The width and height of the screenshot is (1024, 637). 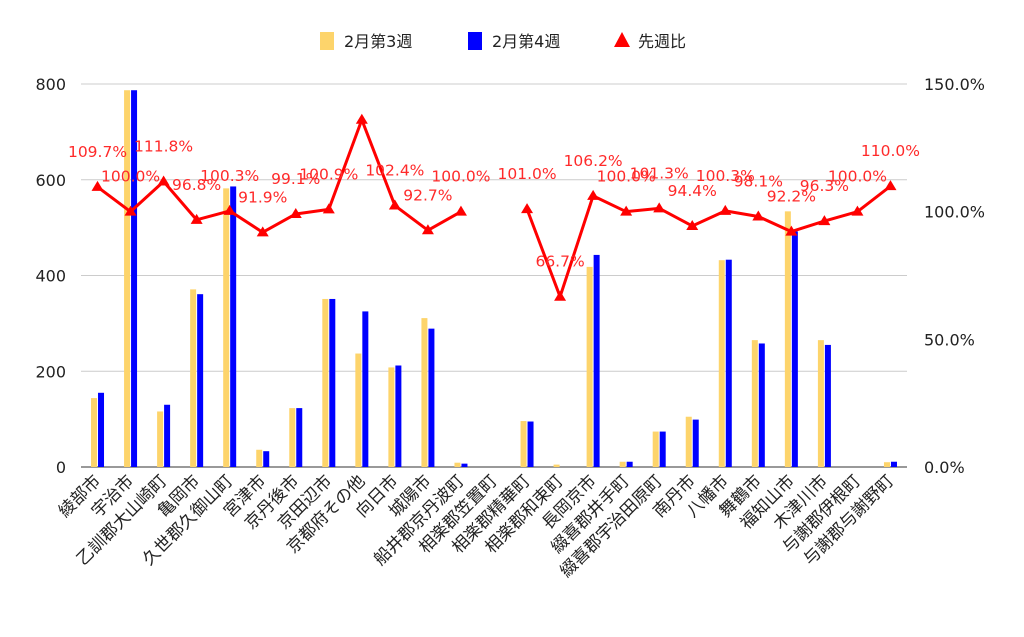 I want to click on ratio-data-label: 100.3%, so click(x=725, y=176).